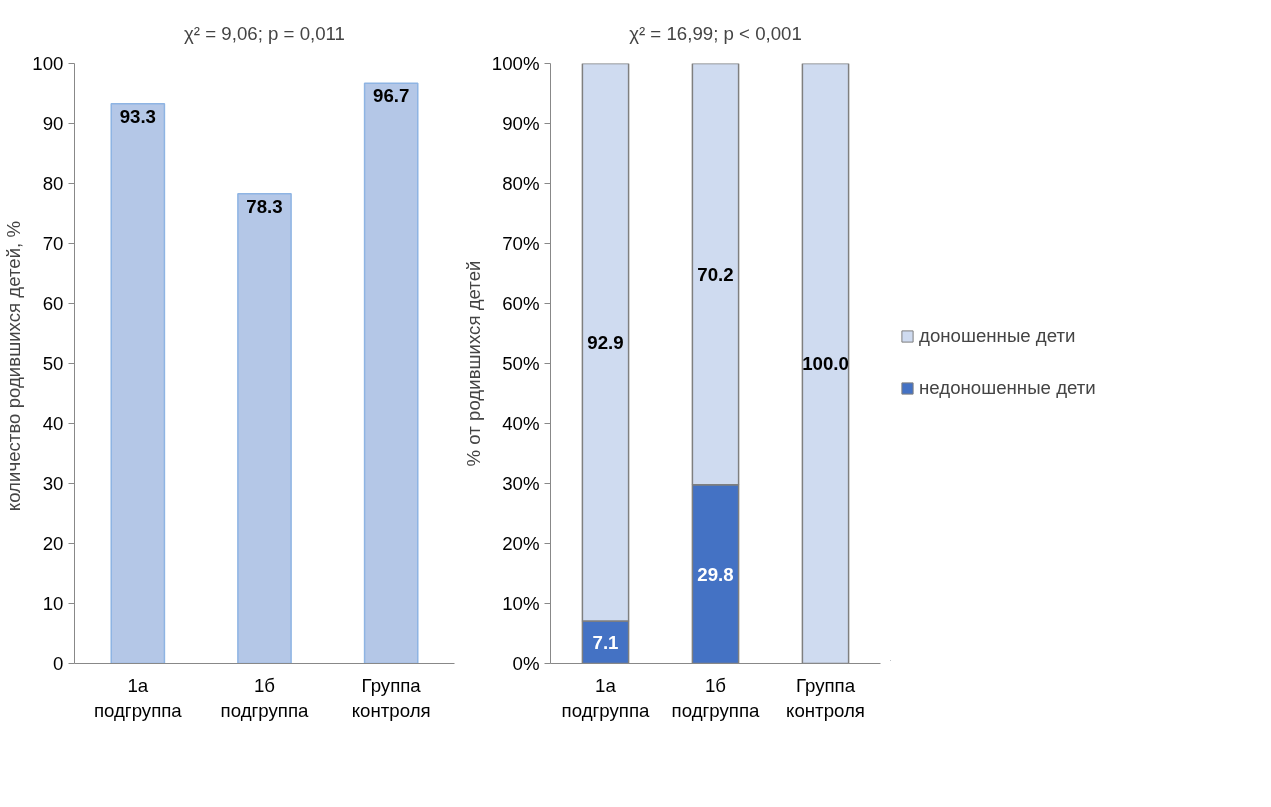 This screenshot has width=1271, height=807. I want to click on y-tick-label: 90%, so click(521, 123).